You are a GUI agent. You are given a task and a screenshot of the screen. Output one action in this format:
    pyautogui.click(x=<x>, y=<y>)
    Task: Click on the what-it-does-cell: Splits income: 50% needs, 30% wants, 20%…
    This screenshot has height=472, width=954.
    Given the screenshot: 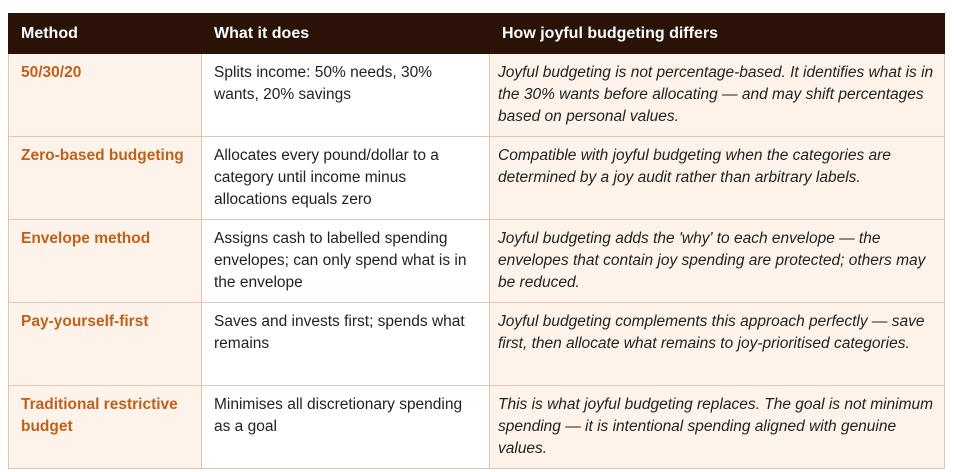 What is the action you would take?
    pyautogui.click(x=345, y=95)
    